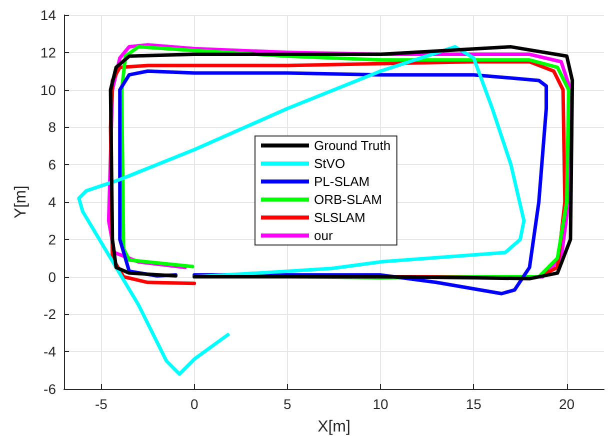 This screenshot has width=613, height=440. What do you see at coordinates (474, 404) in the screenshot?
I see `x-tick-label: 15` at bounding box center [474, 404].